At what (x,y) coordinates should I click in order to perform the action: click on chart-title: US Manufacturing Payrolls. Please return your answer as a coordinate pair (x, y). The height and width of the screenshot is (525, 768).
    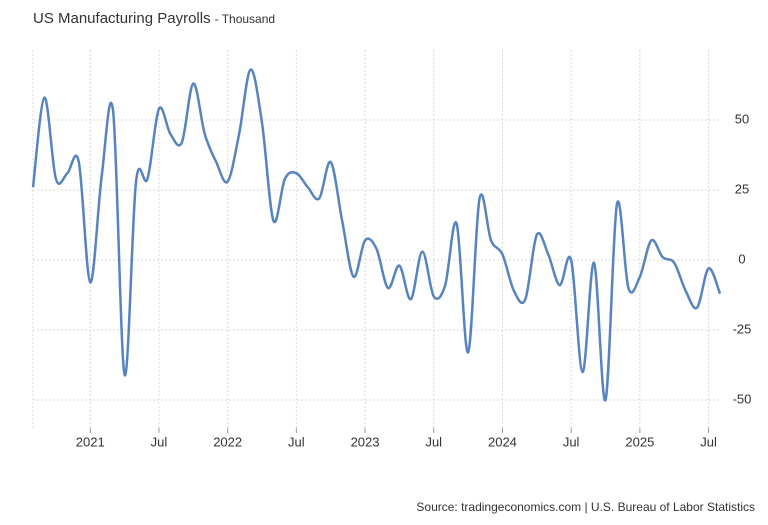
    Looking at the image, I should click on (122, 18).